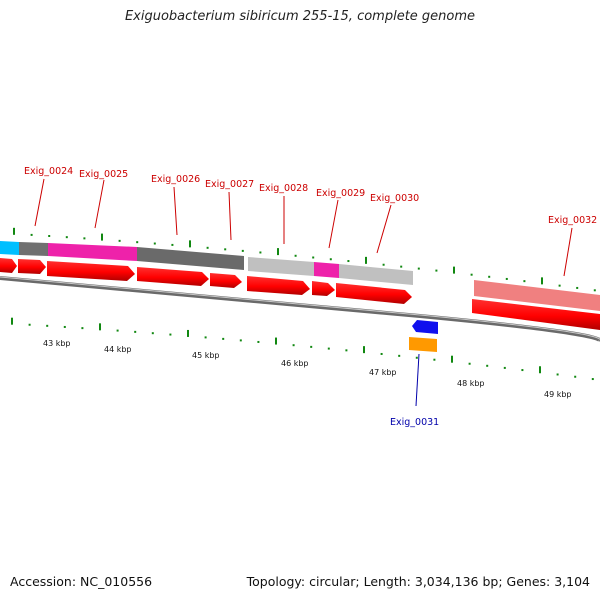 The height and width of the screenshot is (604, 600). What do you see at coordinates (48, 171) in the screenshot?
I see `gene-label: Exig_0024` at bounding box center [48, 171].